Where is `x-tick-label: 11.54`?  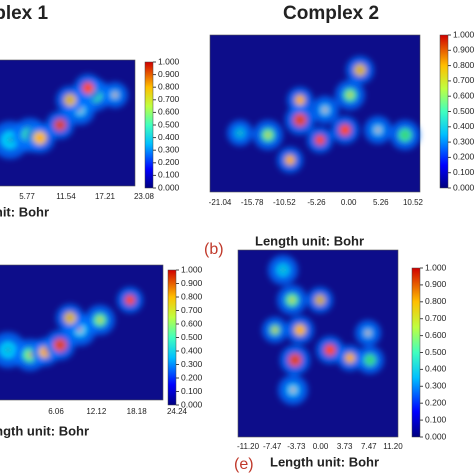 x-tick-label: 11.54 is located at coordinates (66, 196).